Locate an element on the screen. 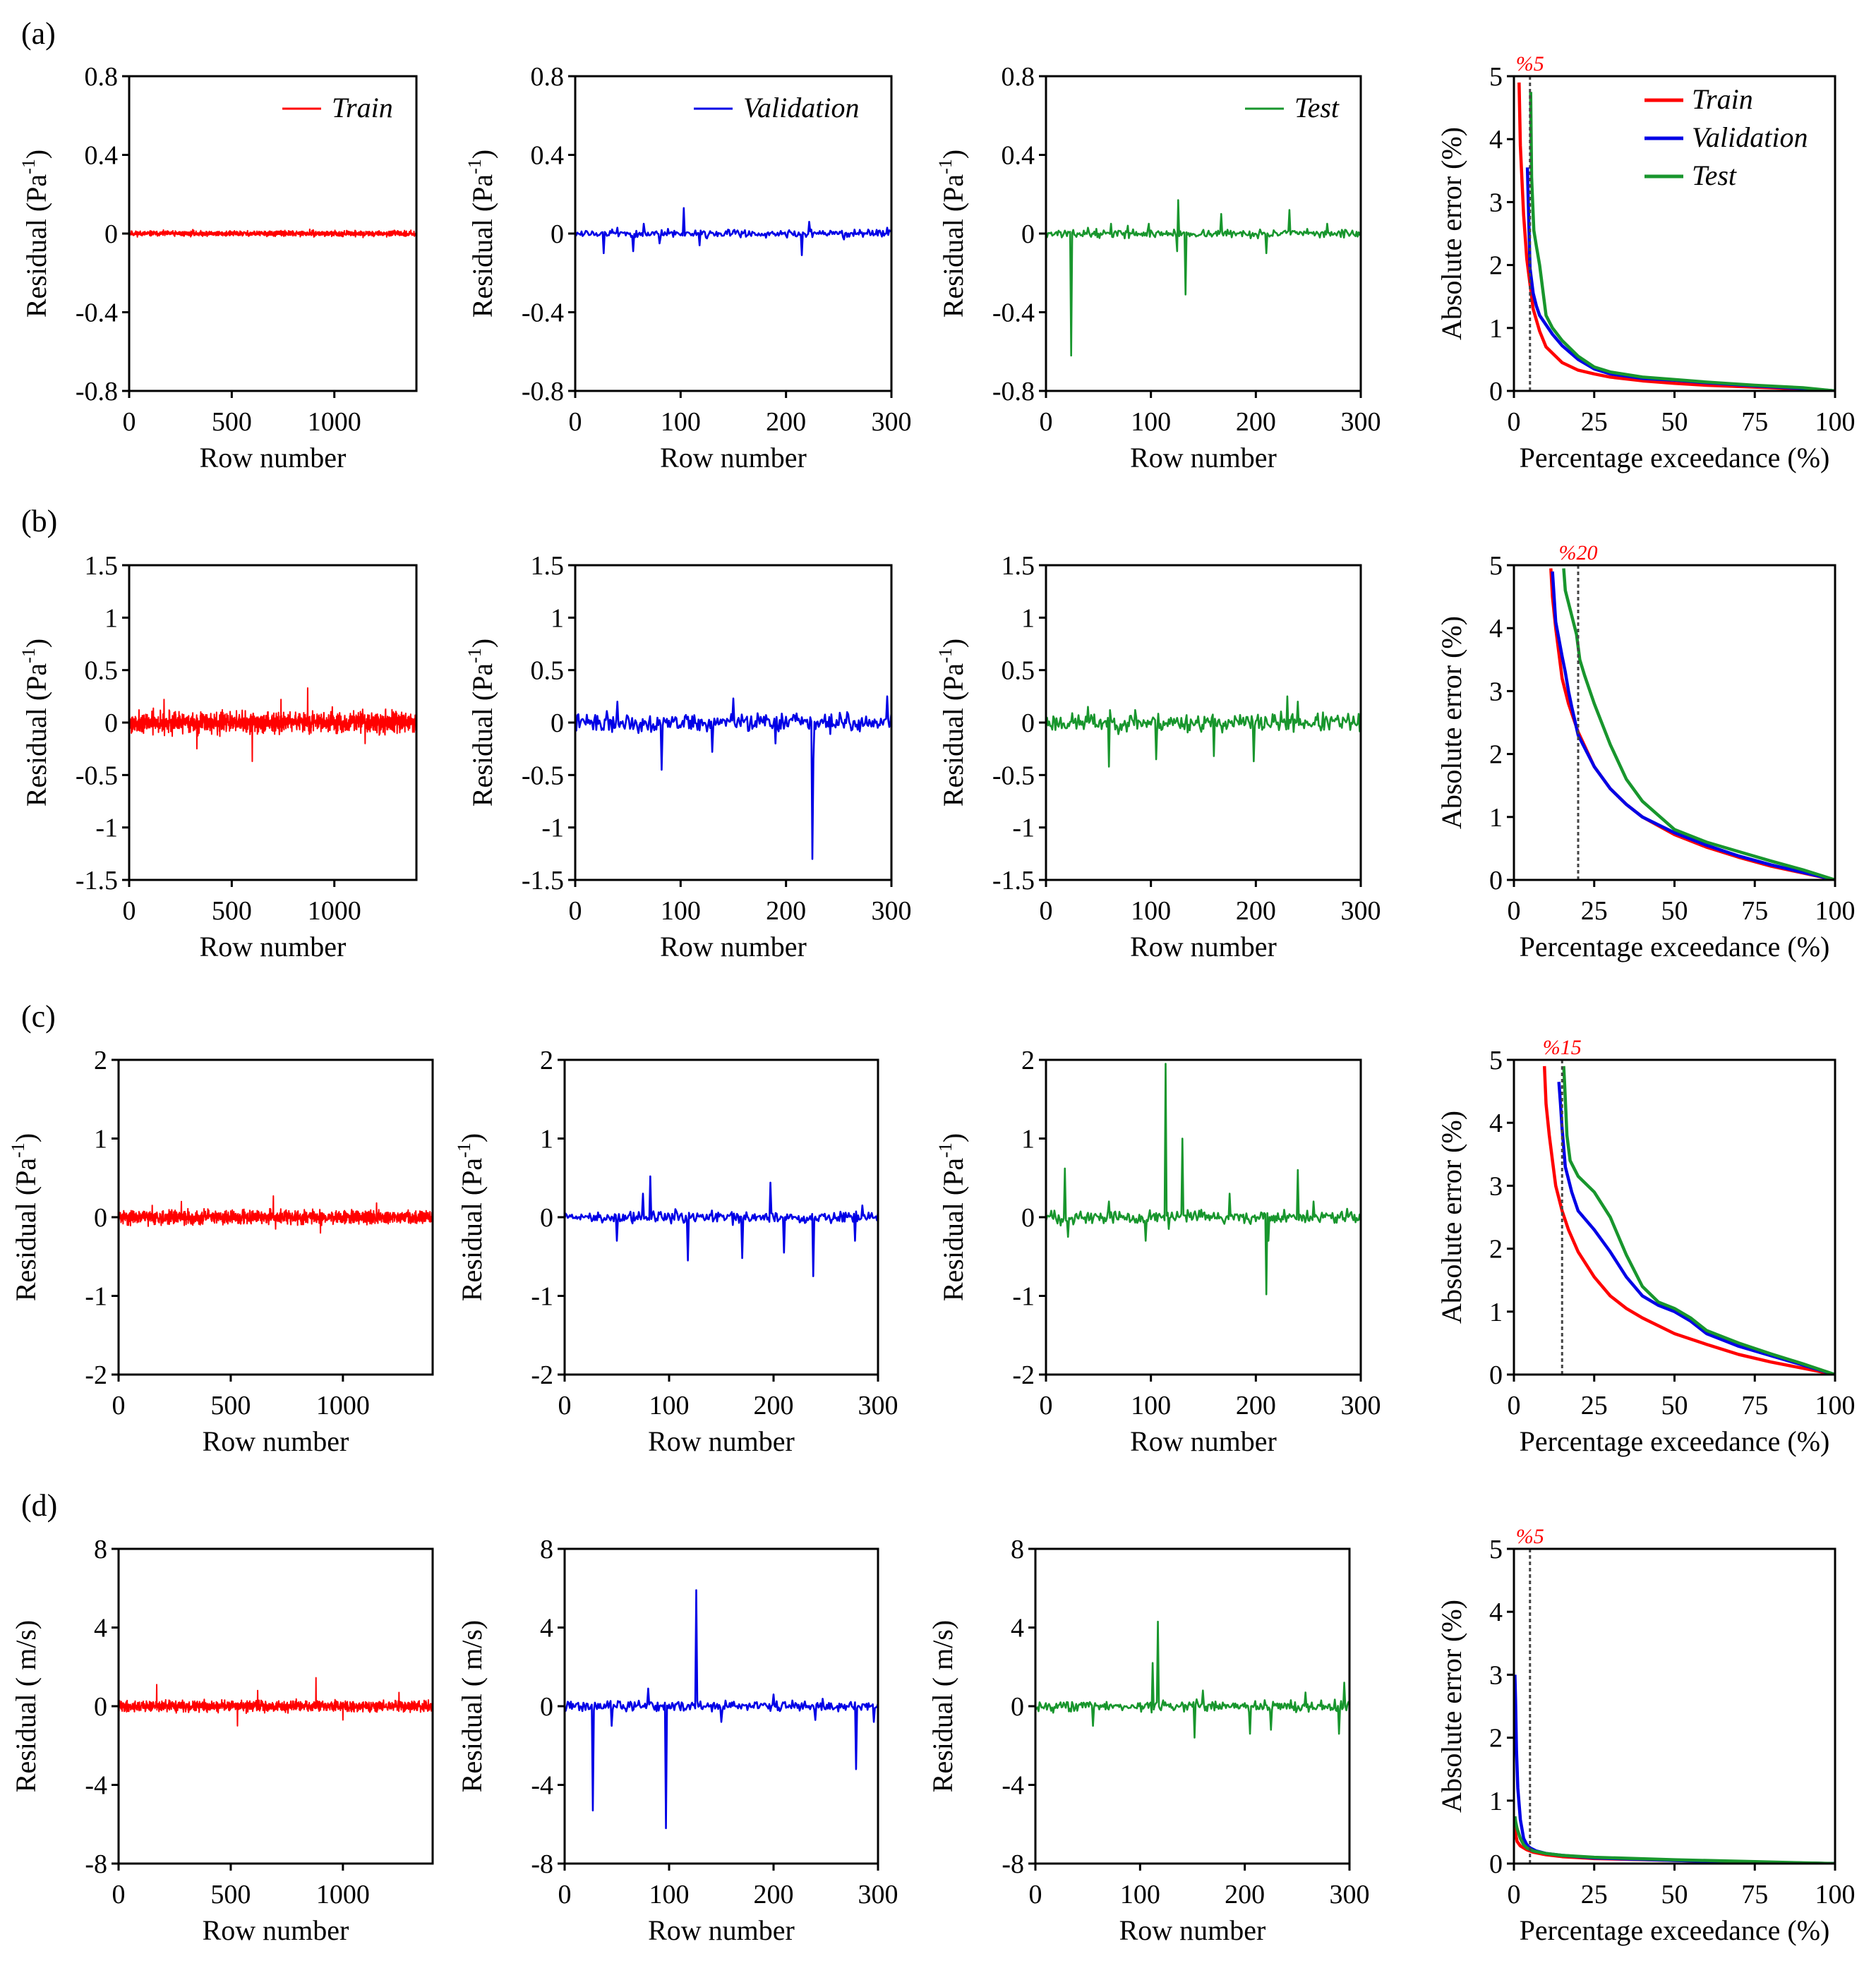 This screenshot has width=1876, height=1968. y-axis-title: Absolute error (%) is located at coordinates (1451, 722).